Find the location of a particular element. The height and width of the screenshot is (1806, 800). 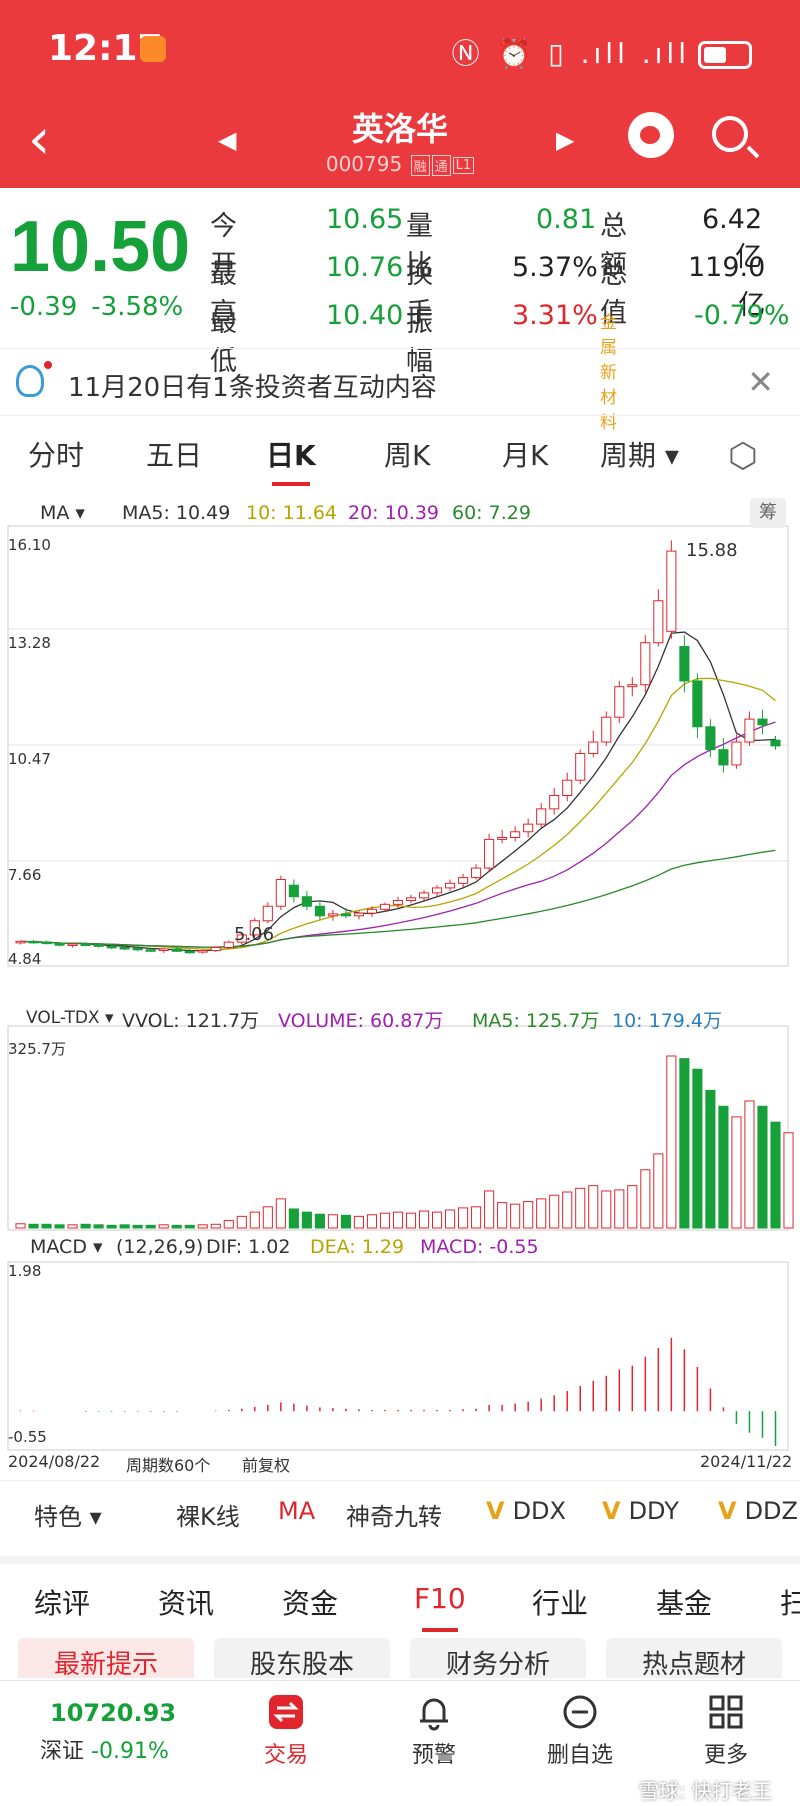

settings-hexagon-icon: ⬡ is located at coordinates (743, 456).